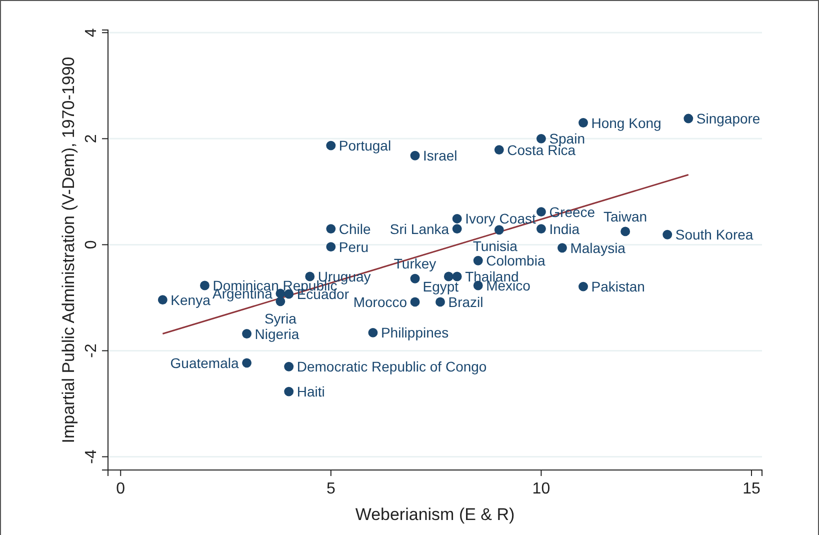 This screenshot has width=819, height=535. Describe the element at coordinates (466, 302) in the screenshot. I see `annotation: Brazil` at that location.